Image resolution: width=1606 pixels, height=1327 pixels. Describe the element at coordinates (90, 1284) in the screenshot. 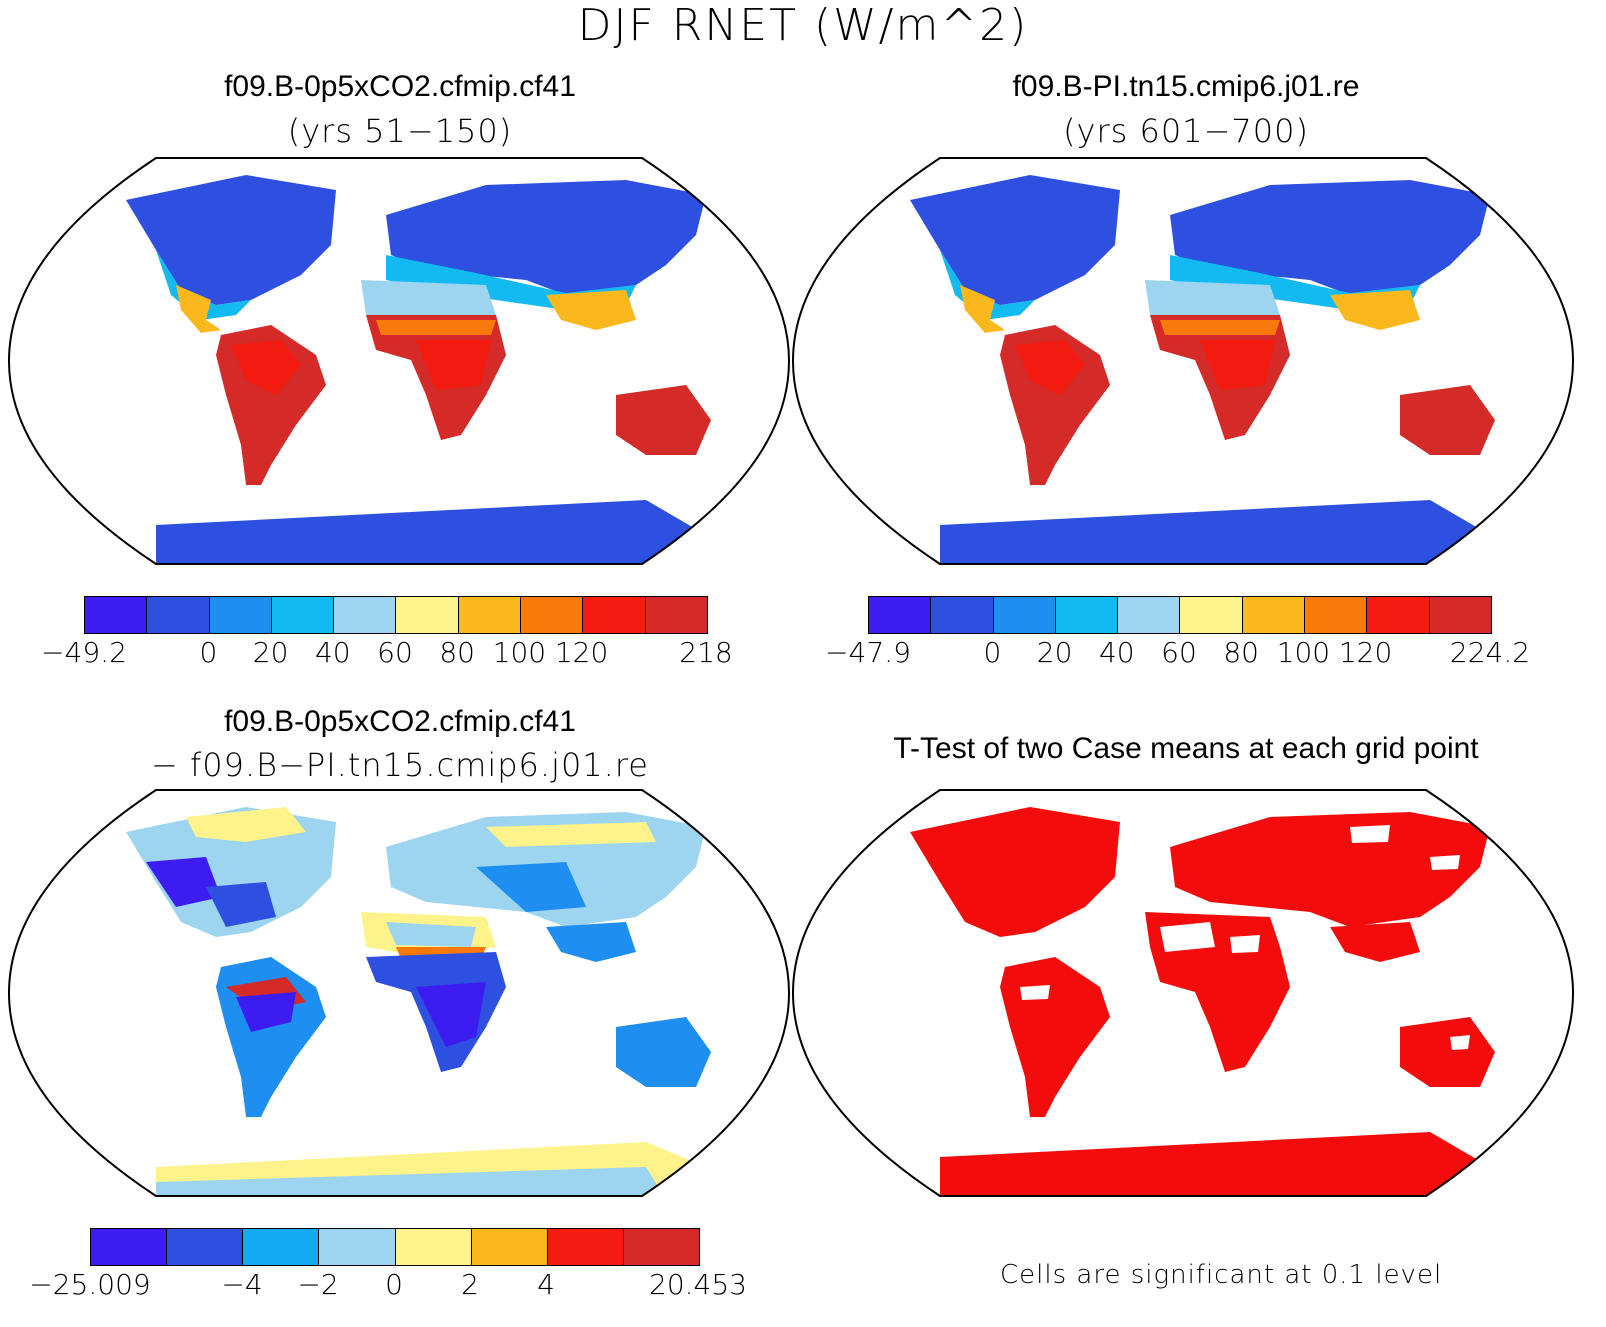

I see `colorbar-tick-label: −25.009` at that location.